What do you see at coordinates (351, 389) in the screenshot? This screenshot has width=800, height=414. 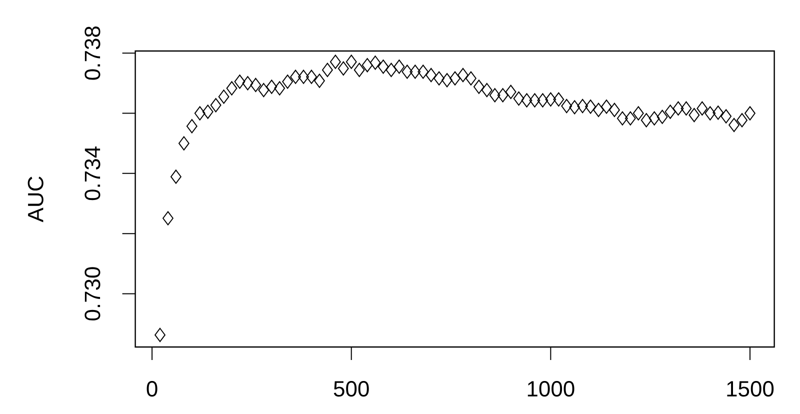 I see `x-tick-label: 500` at bounding box center [351, 389].